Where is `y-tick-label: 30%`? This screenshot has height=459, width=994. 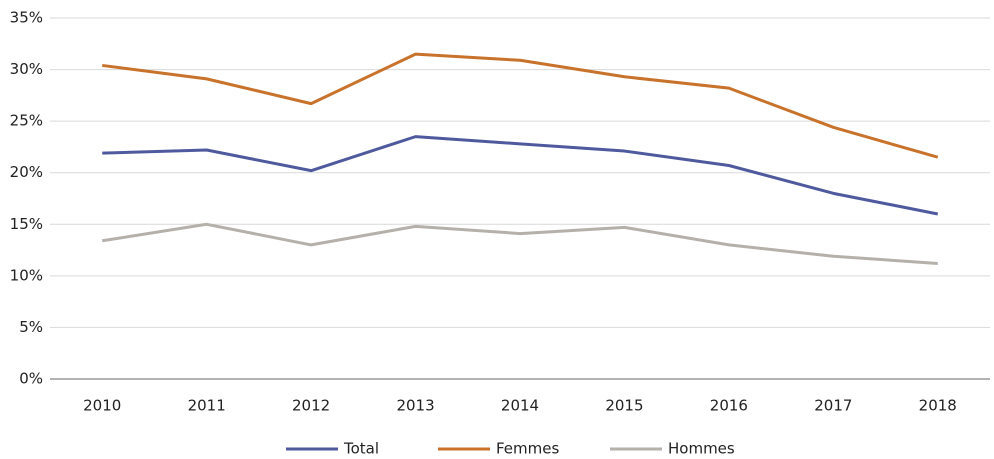
y-tick-label: 30% is located at coordinates (26, 69).